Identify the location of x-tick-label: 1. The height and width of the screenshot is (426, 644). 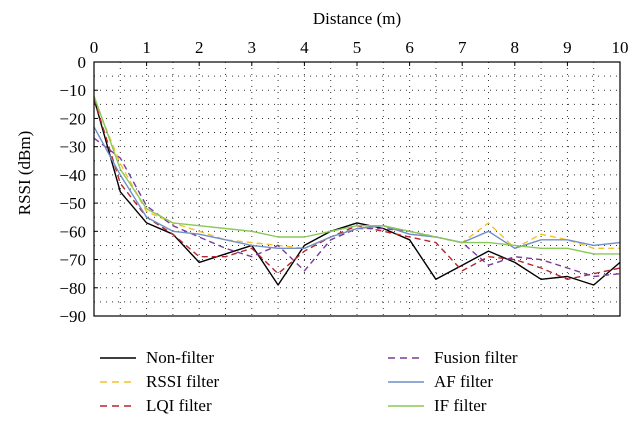
(146, 47).